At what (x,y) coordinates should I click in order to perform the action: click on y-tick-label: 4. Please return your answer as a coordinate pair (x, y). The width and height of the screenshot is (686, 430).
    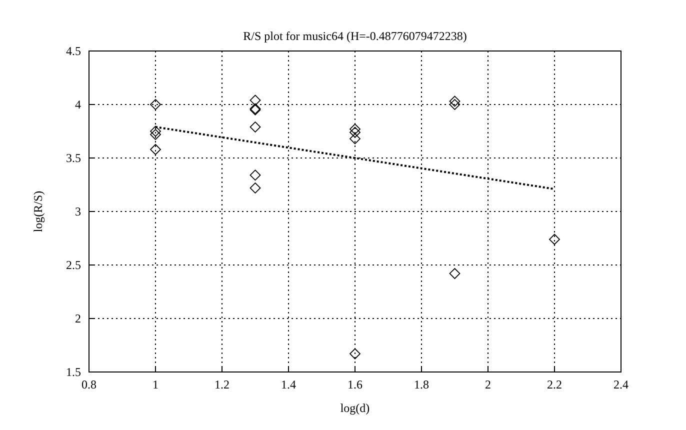
    Looking at the image, I should click on (78, 104).